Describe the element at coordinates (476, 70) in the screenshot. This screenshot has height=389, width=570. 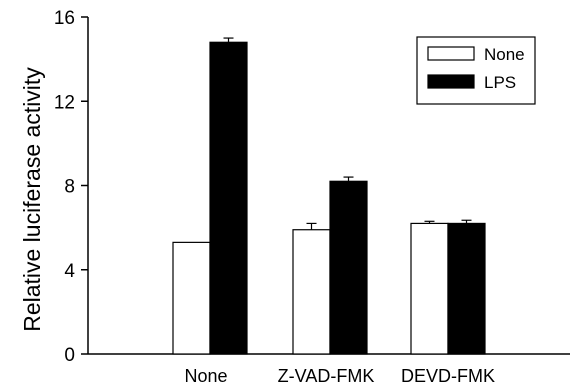
I see `legend-box` at that location.